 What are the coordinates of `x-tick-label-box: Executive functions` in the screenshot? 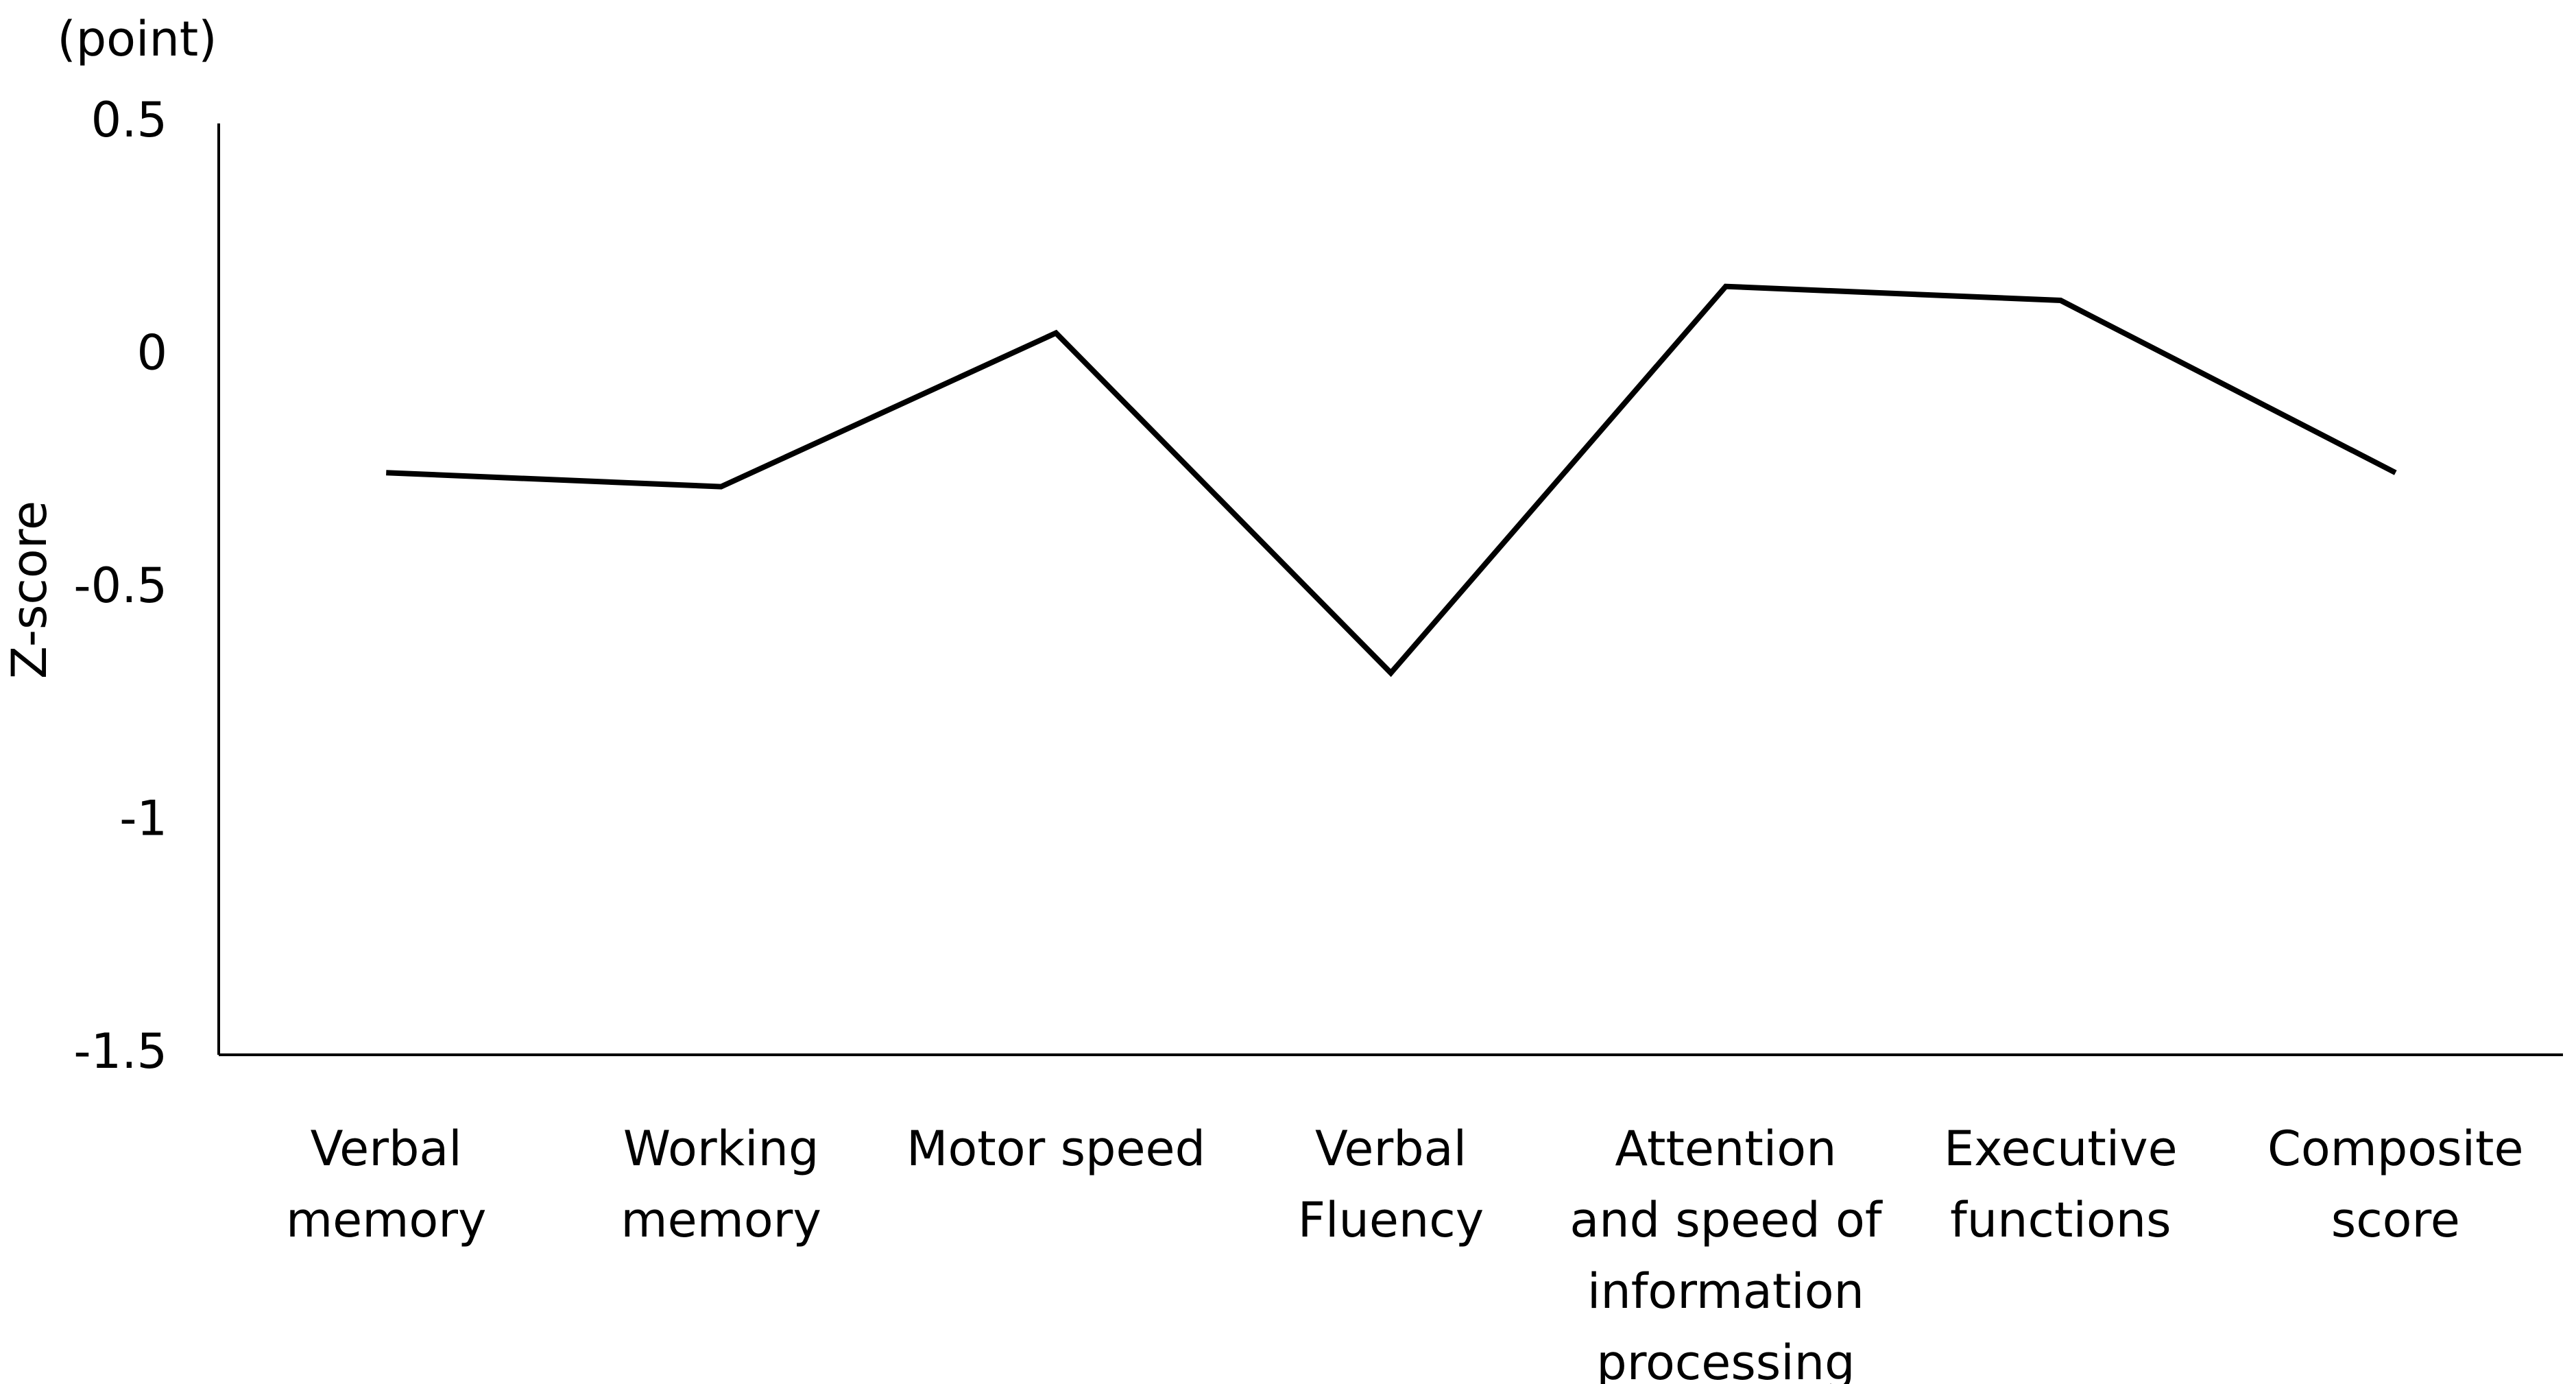 It's located at (2060, 1184).